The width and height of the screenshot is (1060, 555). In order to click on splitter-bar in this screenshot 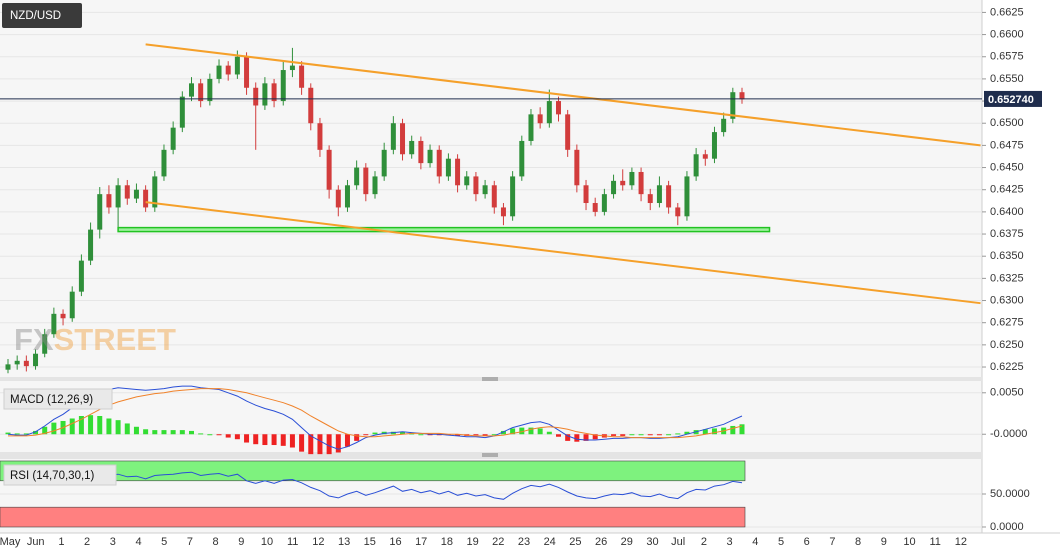, I will do `click(491, 379)`.